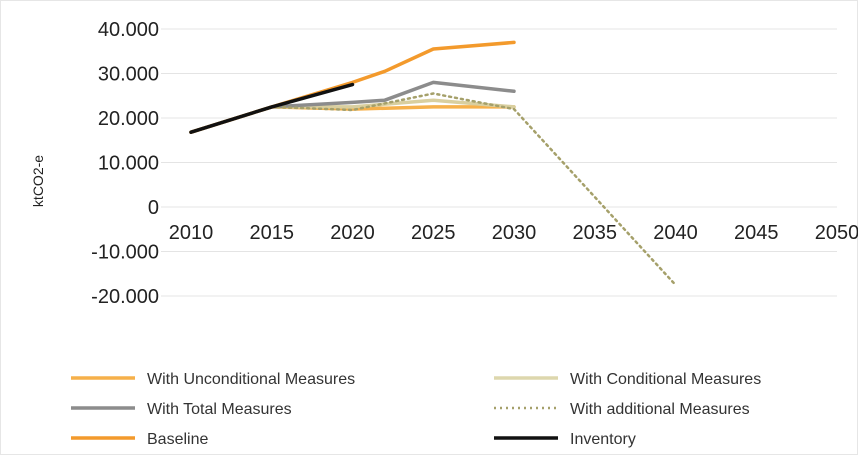 The image size is (858, 456). Describe the element at coordinates (433, 233) in the screenshot. I see `x-tick-label: 2025` at that location.